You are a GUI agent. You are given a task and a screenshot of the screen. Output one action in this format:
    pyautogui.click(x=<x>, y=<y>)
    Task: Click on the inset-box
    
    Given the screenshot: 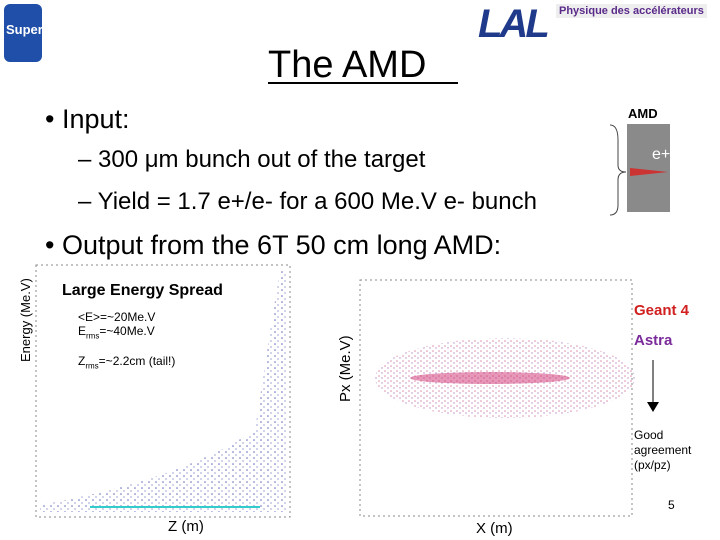 What is the action you would take?
    pyautogui.click(x=648, y=168)
    